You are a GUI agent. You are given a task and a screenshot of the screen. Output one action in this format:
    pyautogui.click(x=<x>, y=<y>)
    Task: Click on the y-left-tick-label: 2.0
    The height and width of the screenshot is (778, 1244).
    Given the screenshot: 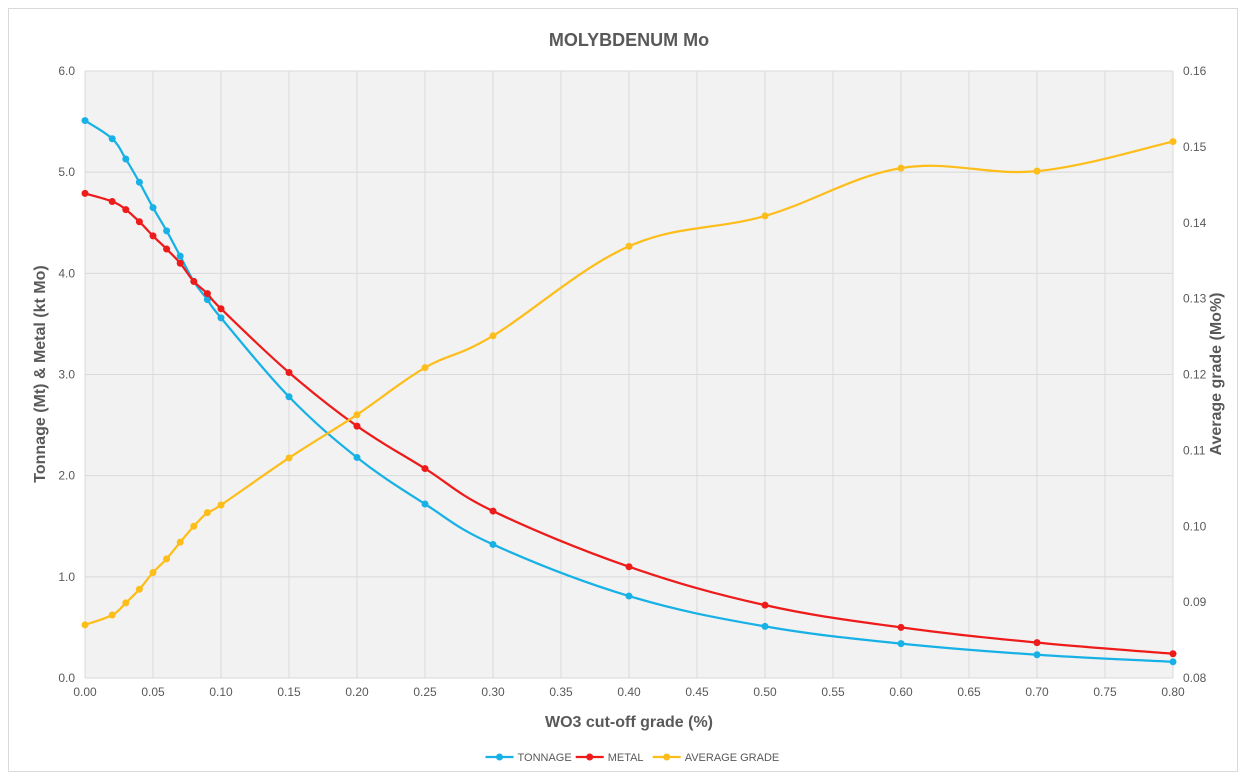 What is the action you would take?
    pyautogui.click(x=66, y=476)
    